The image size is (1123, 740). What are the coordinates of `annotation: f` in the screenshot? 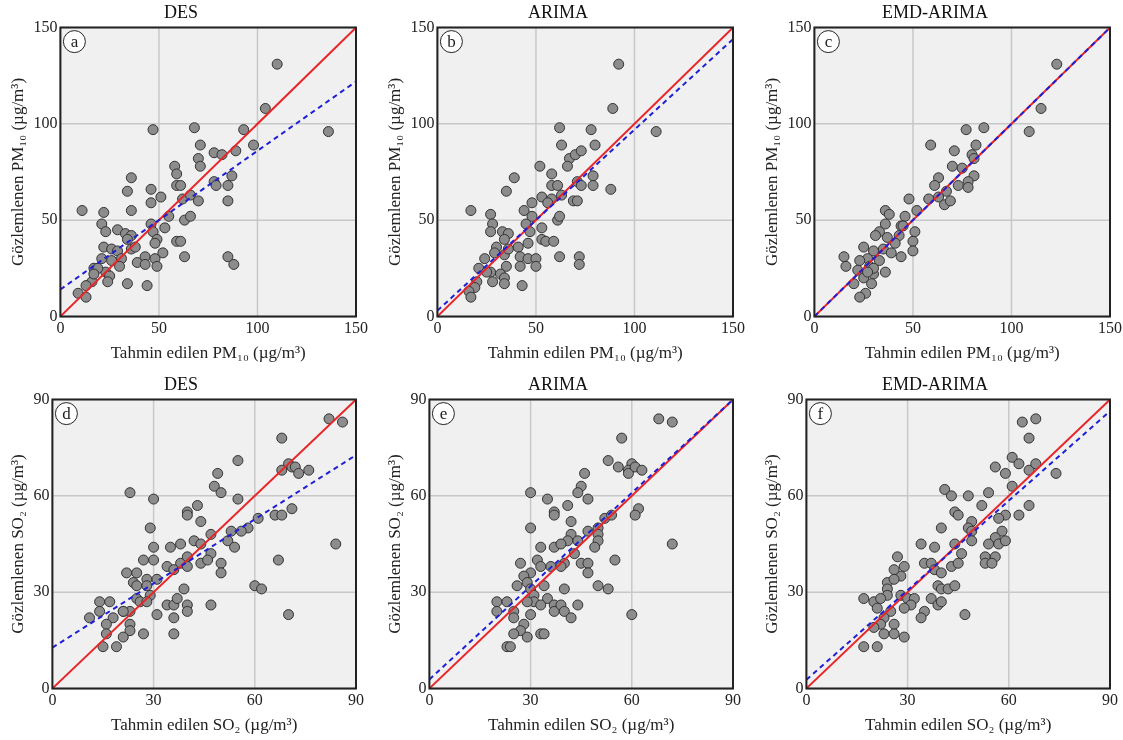 It's located at (820, 414).